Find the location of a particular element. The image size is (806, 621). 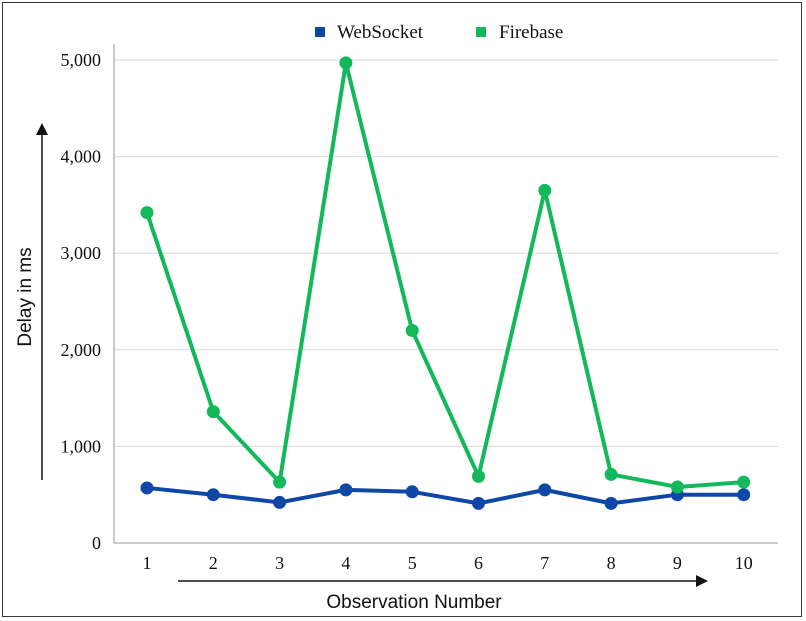

y-tick-label: 2,000 is located at coordinates (81, 350).